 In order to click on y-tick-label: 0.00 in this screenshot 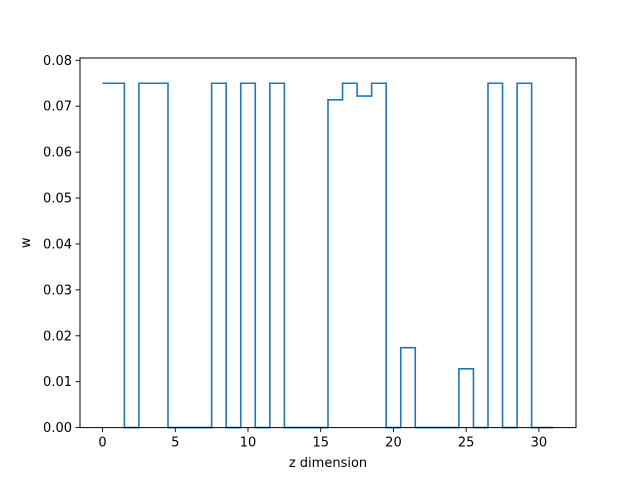, I will do `click(57, 428)`.